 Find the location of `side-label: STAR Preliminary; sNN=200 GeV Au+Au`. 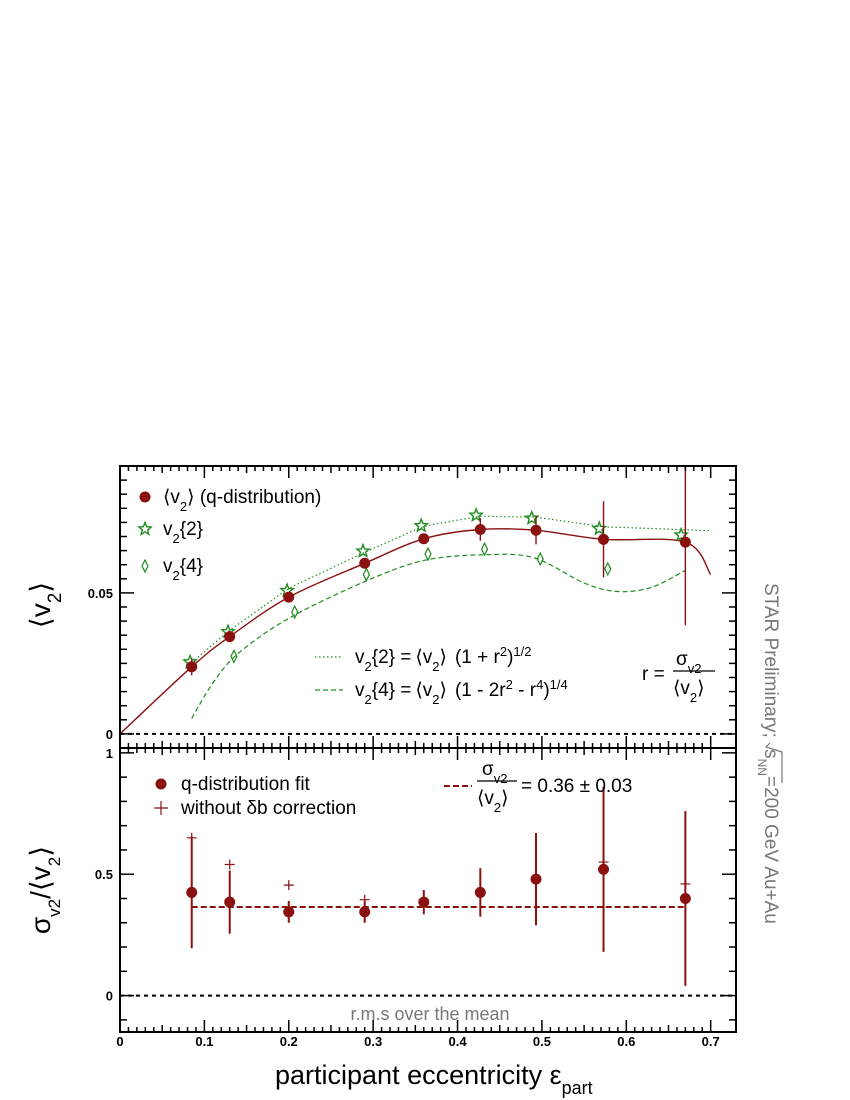

side-label: STAR Preliminary; sNN=200 GeV Au+Au is located at coordinates (769, 753).